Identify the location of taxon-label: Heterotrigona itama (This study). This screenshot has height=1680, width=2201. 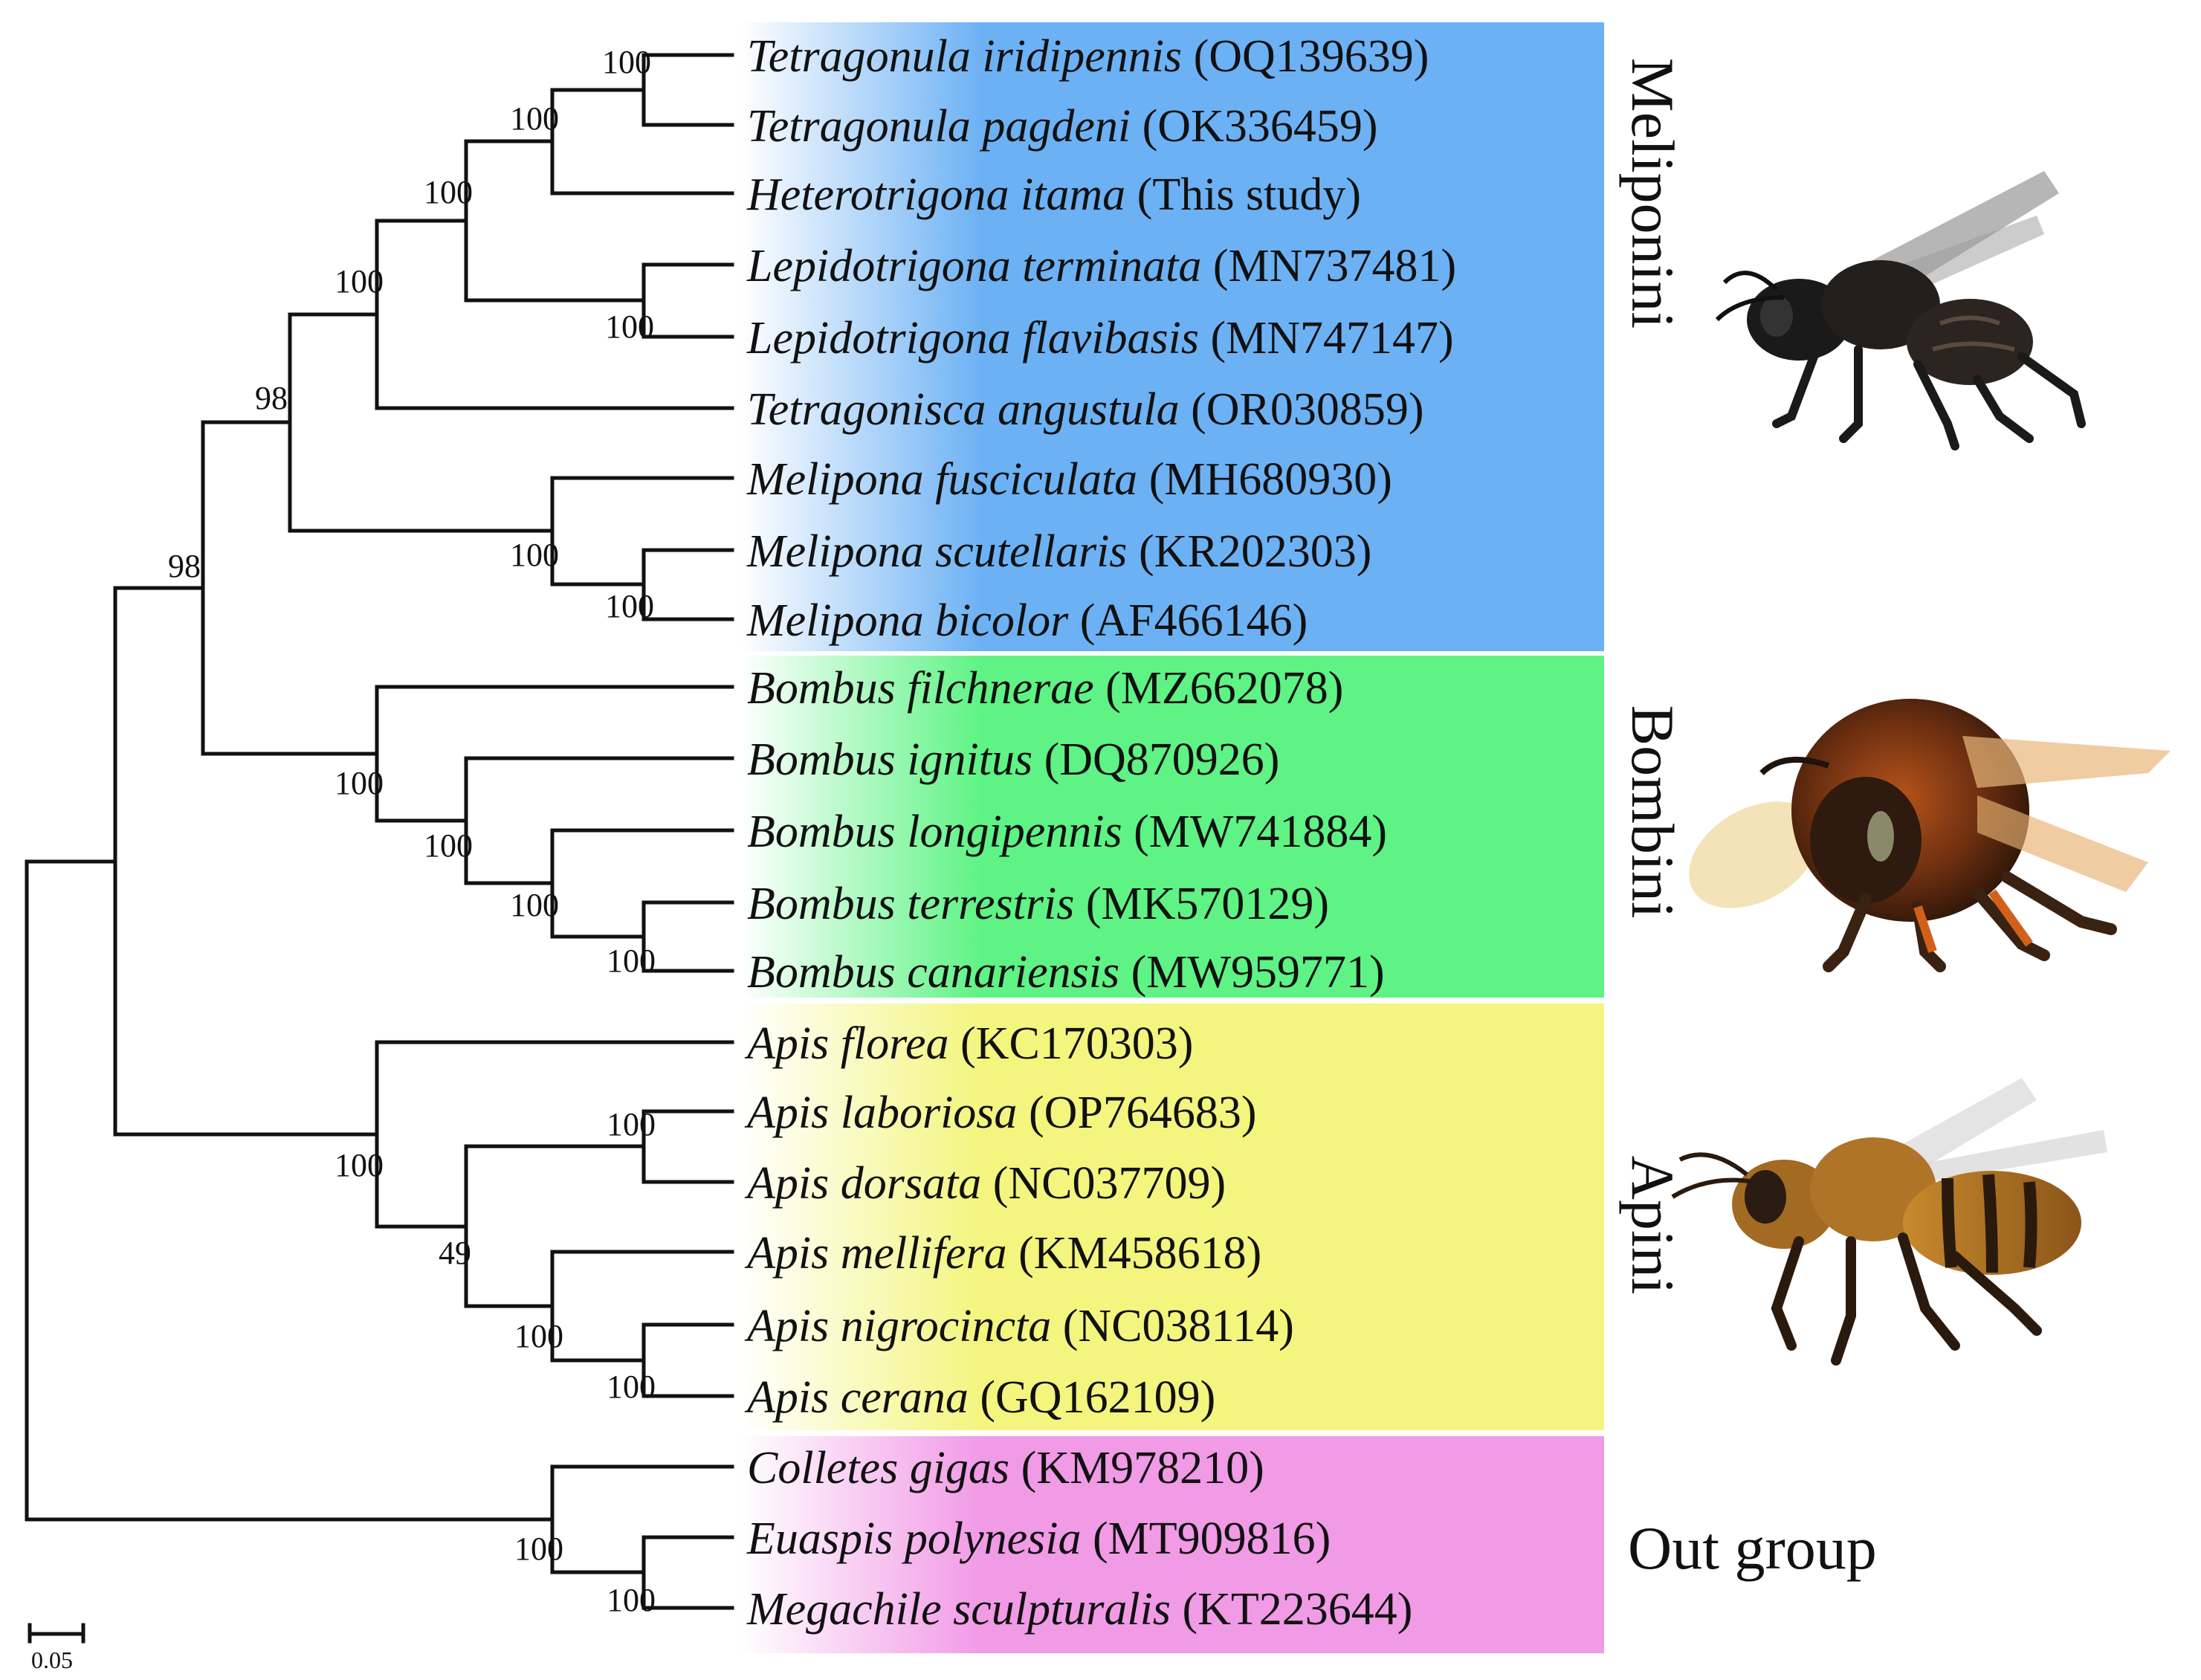
(1053, 194).